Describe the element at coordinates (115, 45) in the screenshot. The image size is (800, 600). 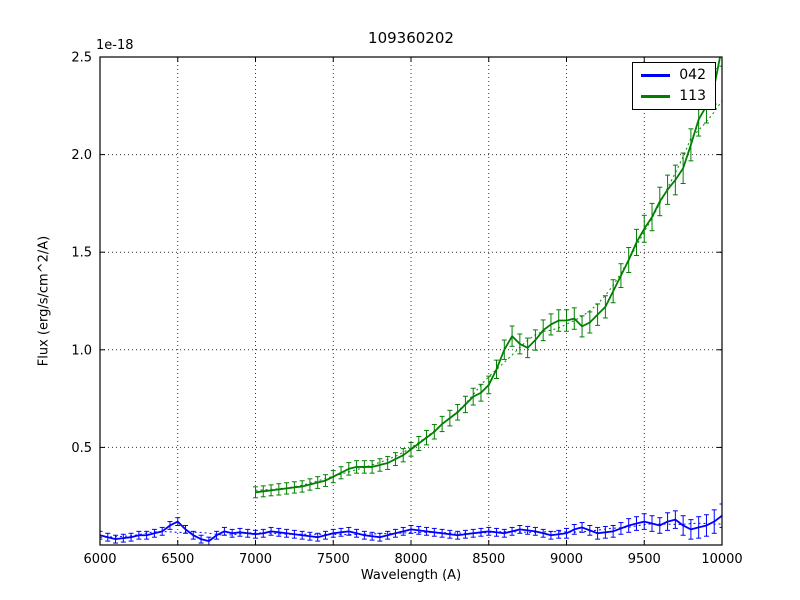
I see `y-axis-offset-label: 1e-18` at that location.